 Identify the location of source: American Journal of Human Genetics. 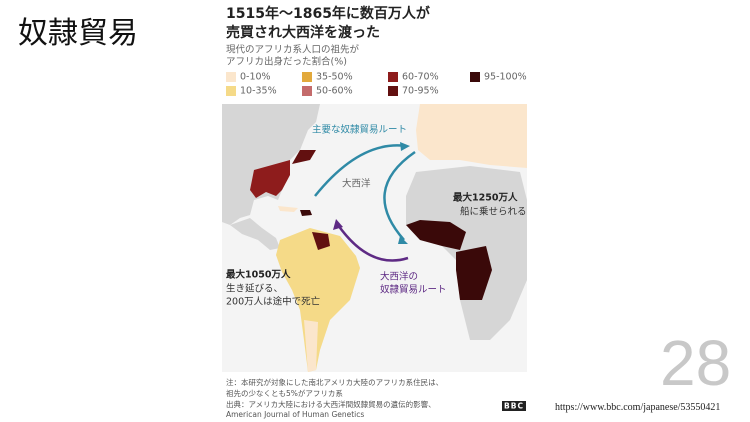
(295, 414).